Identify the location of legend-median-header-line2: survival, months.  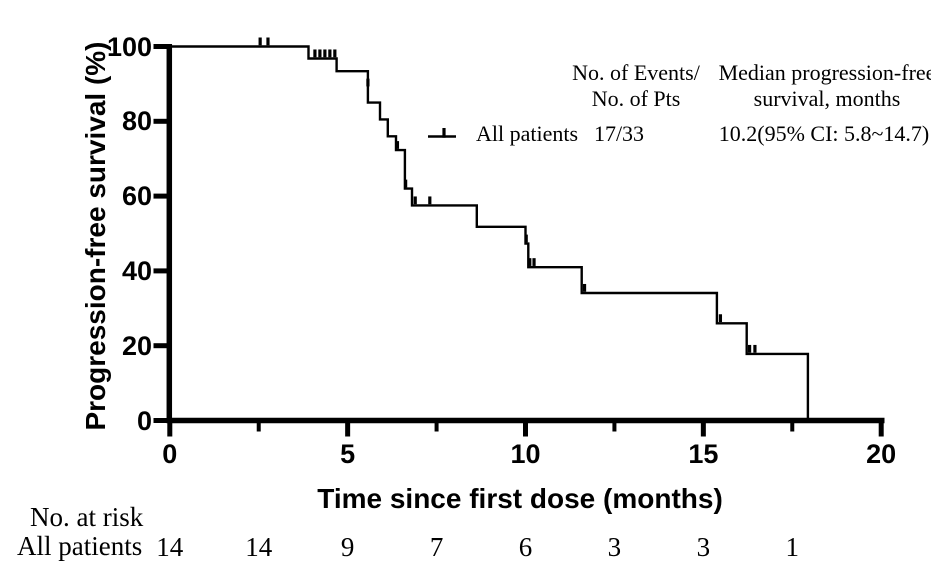
(827, 98).